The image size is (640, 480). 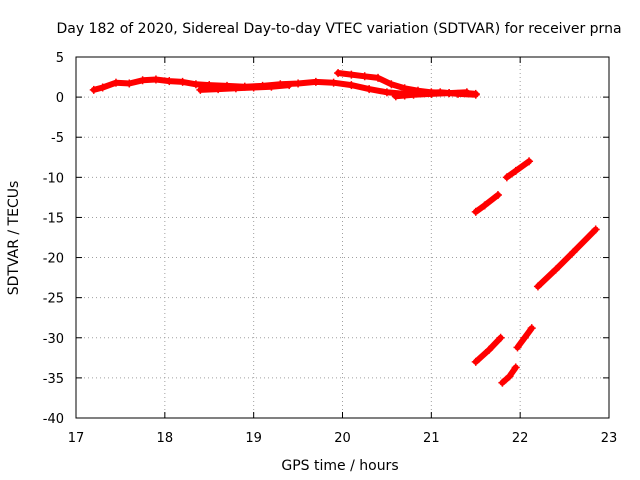 What do you see at coordinates (53, 299) in the screenshot?
I see `y-tick-label: -25` at bounding box center [53, 299].